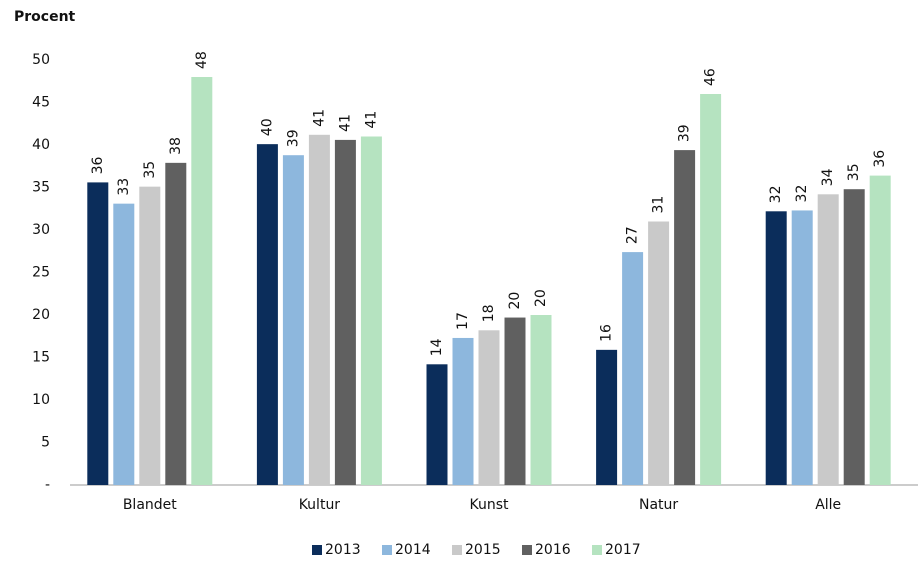  Describe the element at coordinates (623, 550) in the screenshot. I see `legend-label: 2017` at that location.